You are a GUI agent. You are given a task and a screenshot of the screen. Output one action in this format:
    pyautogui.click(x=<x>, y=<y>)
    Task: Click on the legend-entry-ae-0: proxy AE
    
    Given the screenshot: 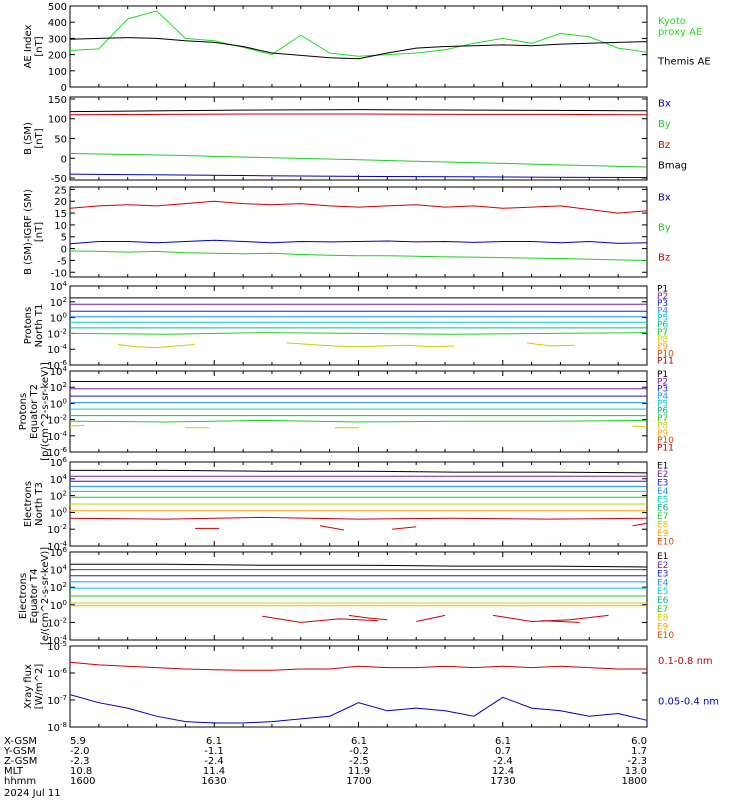 What is the action you would take?
    pyautogui.click(x=680, y=32)
    